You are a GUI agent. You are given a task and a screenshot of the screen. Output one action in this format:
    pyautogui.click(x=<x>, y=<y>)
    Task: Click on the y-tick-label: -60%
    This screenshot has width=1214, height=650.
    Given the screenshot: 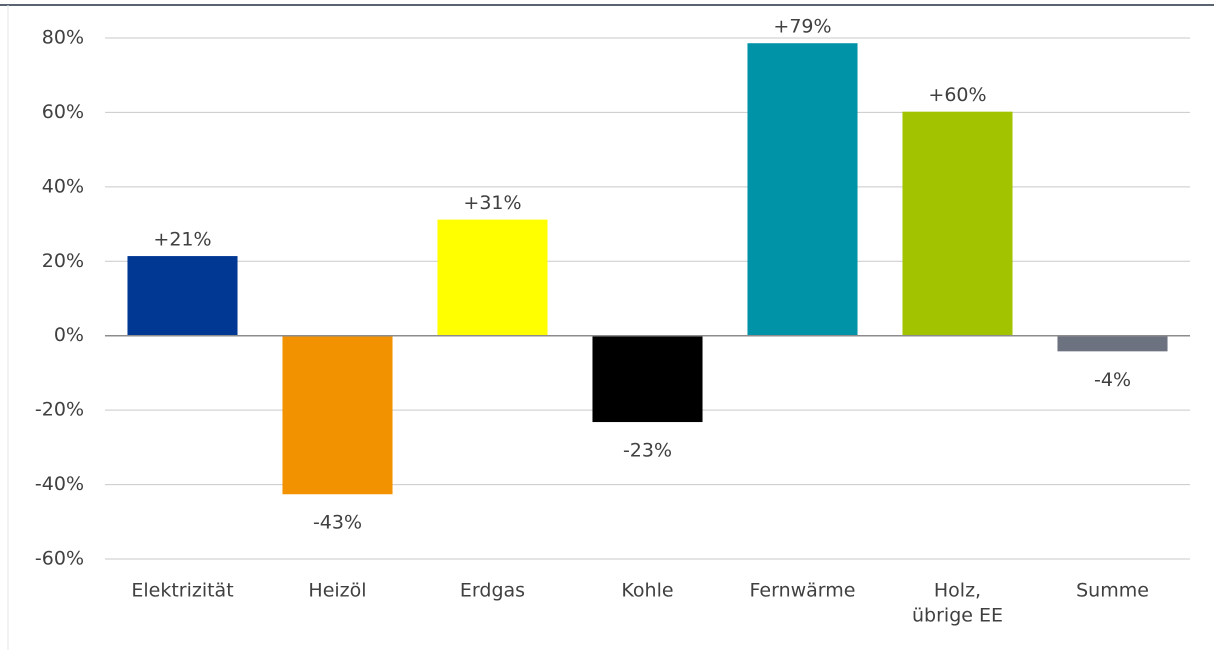 What is the action you would take?
    pyautogui.click(x=59, y=559)
    